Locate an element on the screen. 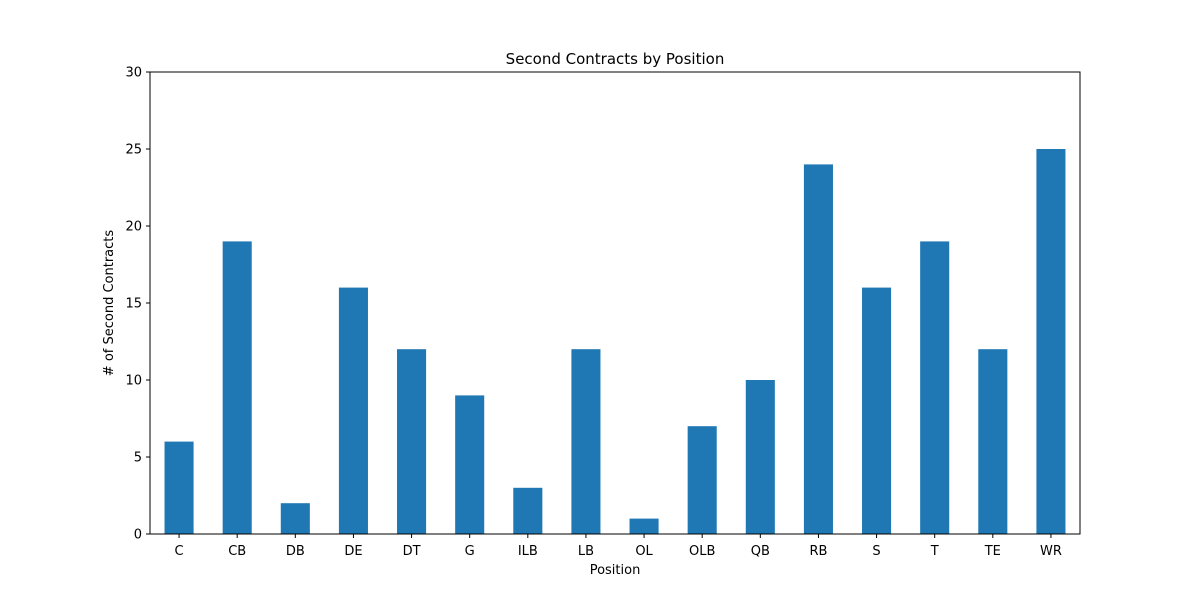 The height and width of the screenshot is (604, 1200). x-axis-ticks: C CB DB DE DT G ILB LB OL OLB QB RB S T TE WR is located at coordinates (618, 546).